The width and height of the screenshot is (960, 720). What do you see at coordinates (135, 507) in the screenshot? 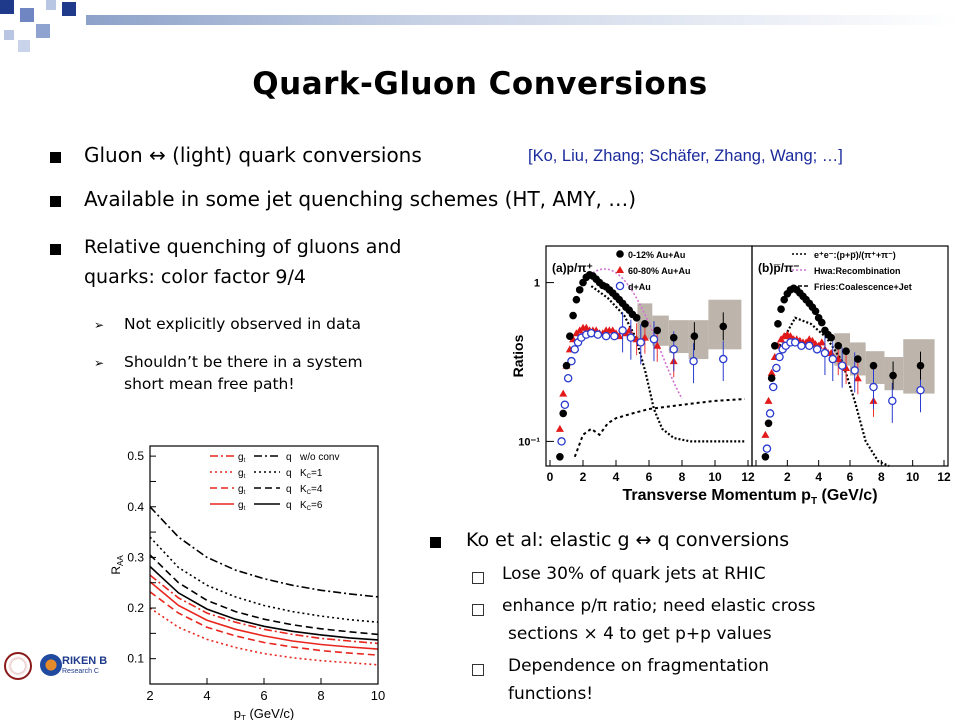
I see `y-tick-label: 0.4` at bounding box center [135, 507].